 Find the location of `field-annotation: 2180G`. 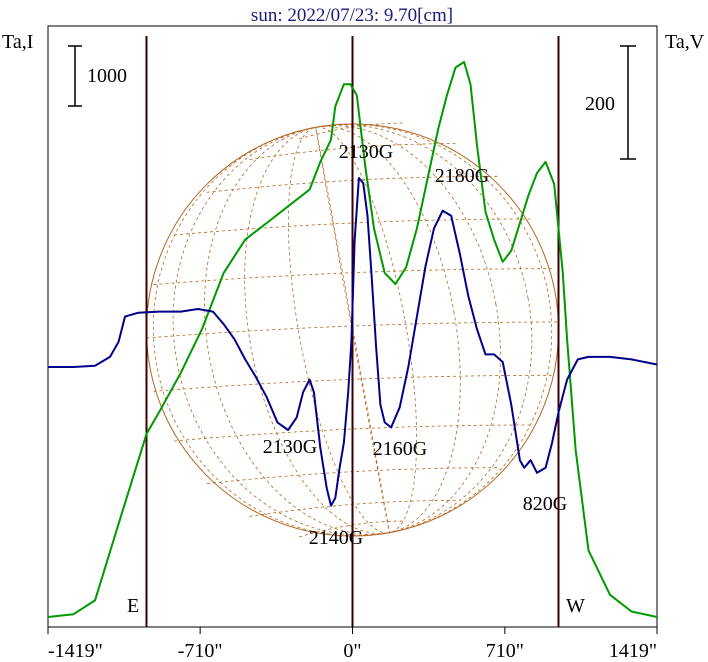

field-annotation: 2180G is located at coordinates (462, 176).